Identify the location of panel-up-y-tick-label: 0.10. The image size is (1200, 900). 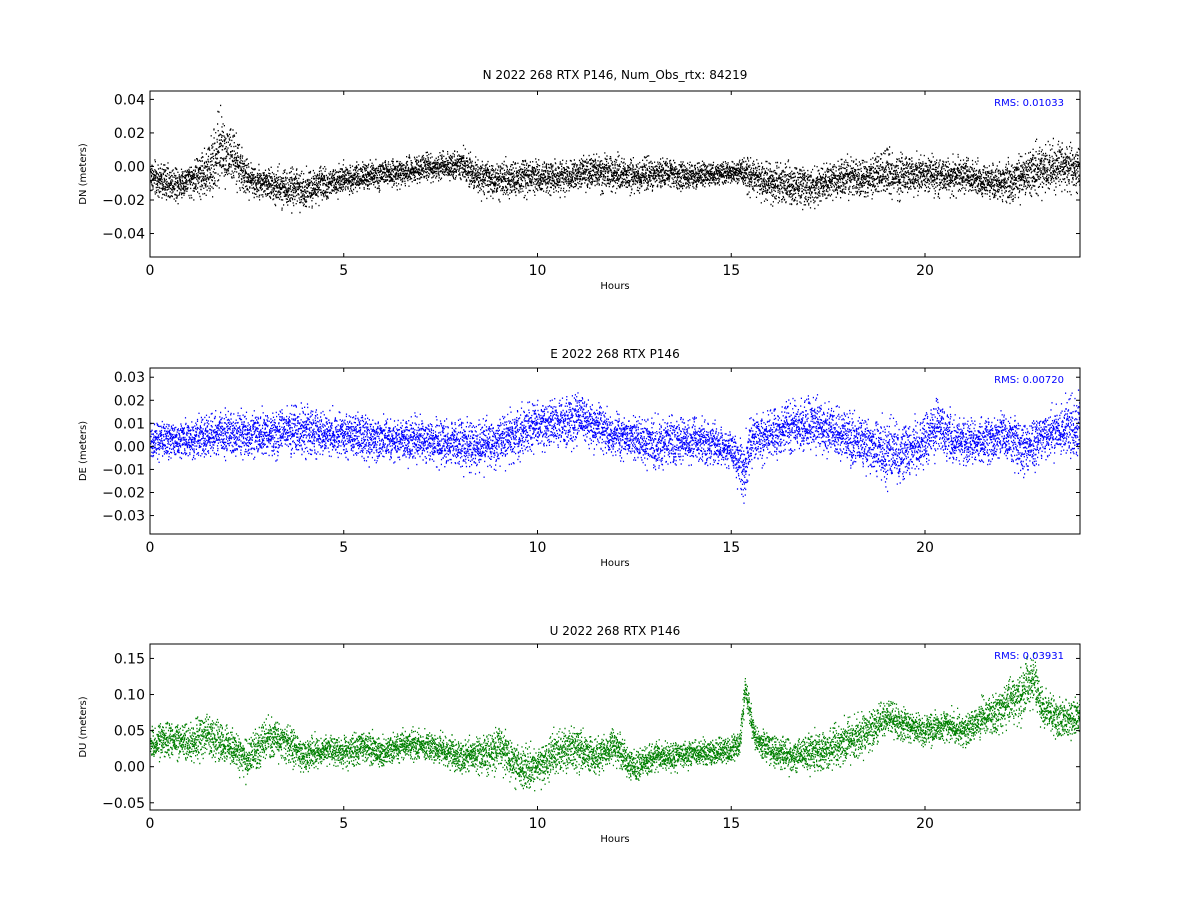
(129, 696).